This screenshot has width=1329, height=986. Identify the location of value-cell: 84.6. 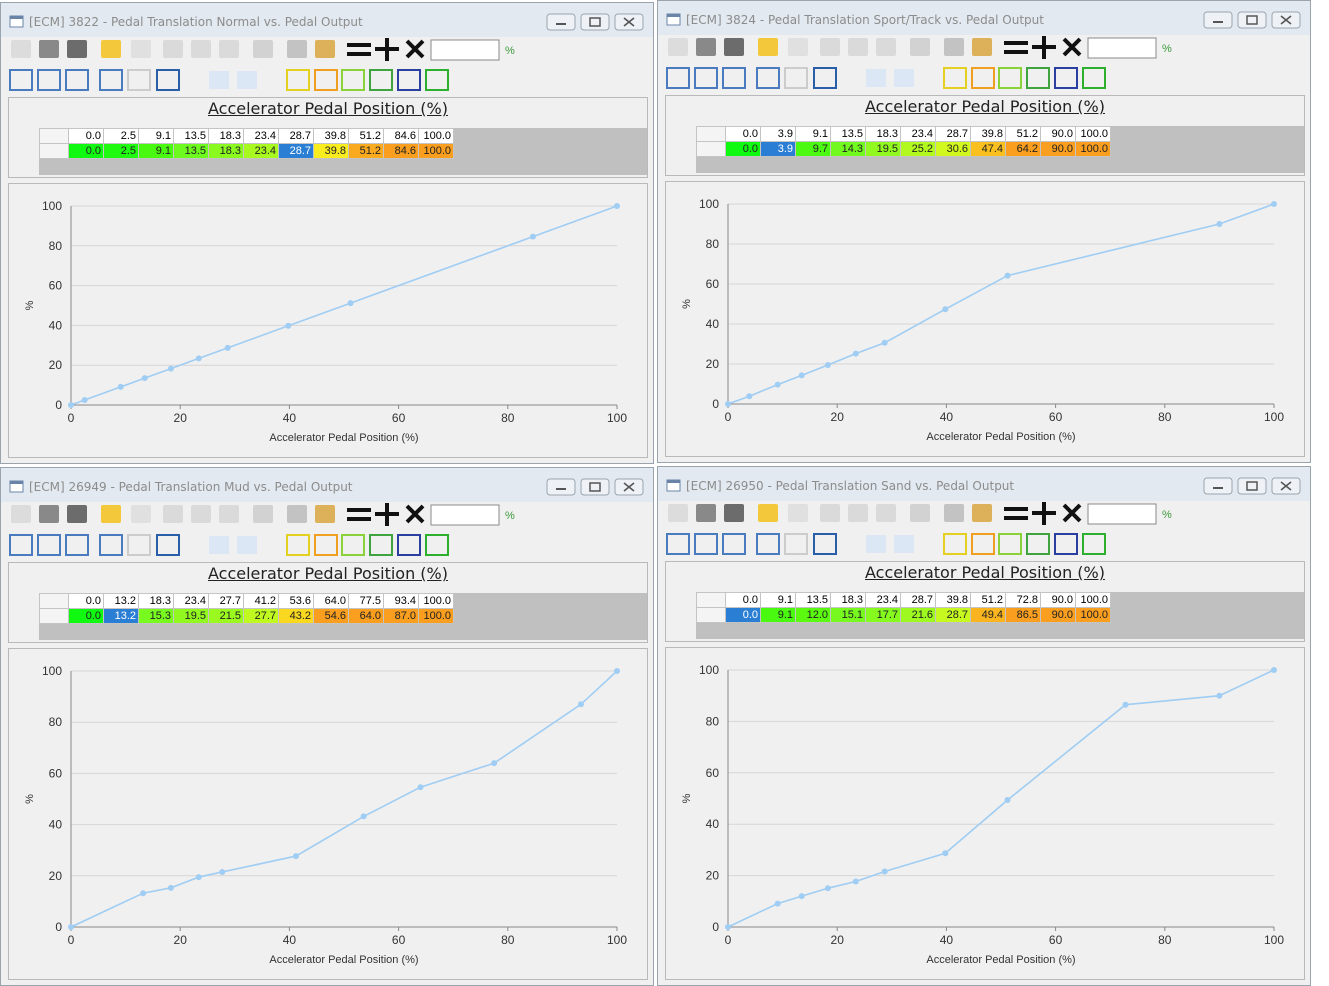
(401, 151).